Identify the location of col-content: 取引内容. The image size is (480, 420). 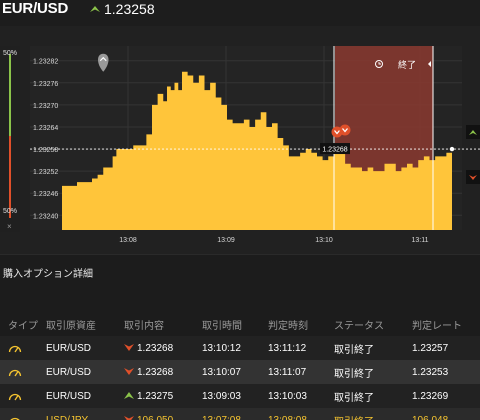
(163, 324).